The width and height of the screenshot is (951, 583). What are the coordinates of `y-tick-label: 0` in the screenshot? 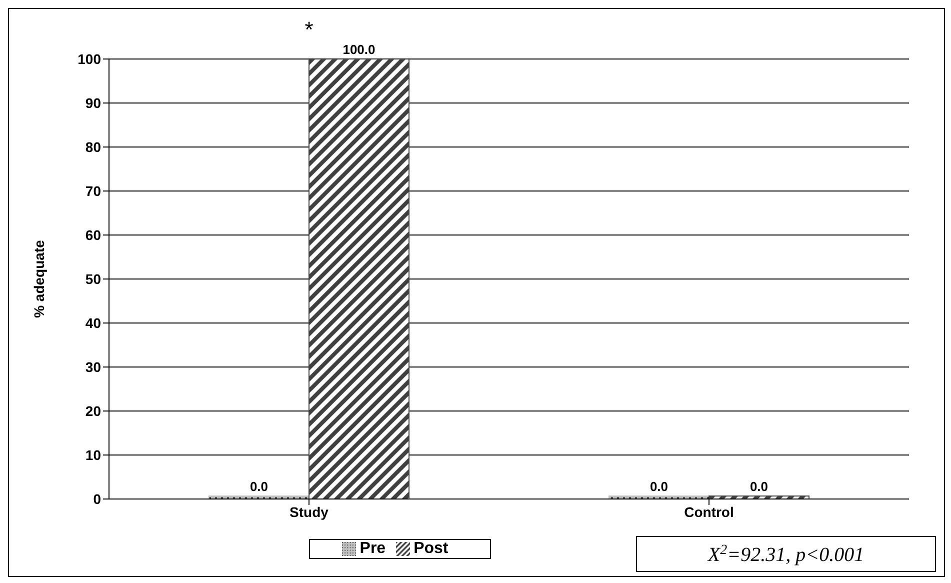 It's located at (97, 498).